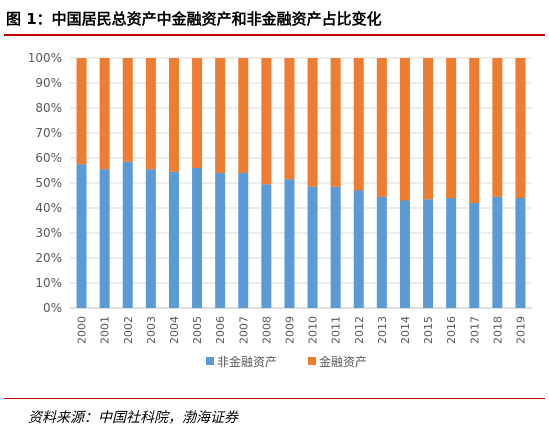 This screenshot has height=445, width=549. Describe the element at coordinates (336, 330) in the screenshot. I see `x-tick-label: 2011` at that location.